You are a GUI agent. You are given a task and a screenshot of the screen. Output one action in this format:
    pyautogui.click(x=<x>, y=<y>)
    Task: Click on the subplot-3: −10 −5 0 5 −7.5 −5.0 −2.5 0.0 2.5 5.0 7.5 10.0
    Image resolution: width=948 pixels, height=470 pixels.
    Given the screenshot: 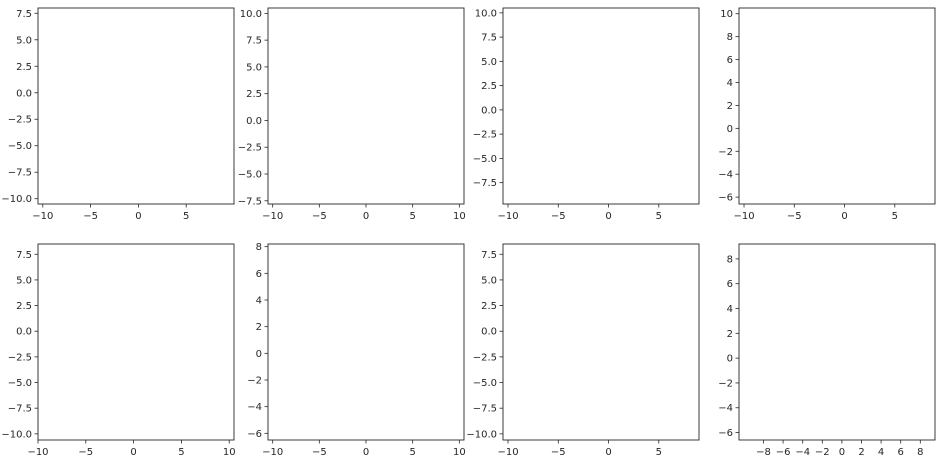 What is the action you would take?
    pyautogui.click(x=586, y=114)
    